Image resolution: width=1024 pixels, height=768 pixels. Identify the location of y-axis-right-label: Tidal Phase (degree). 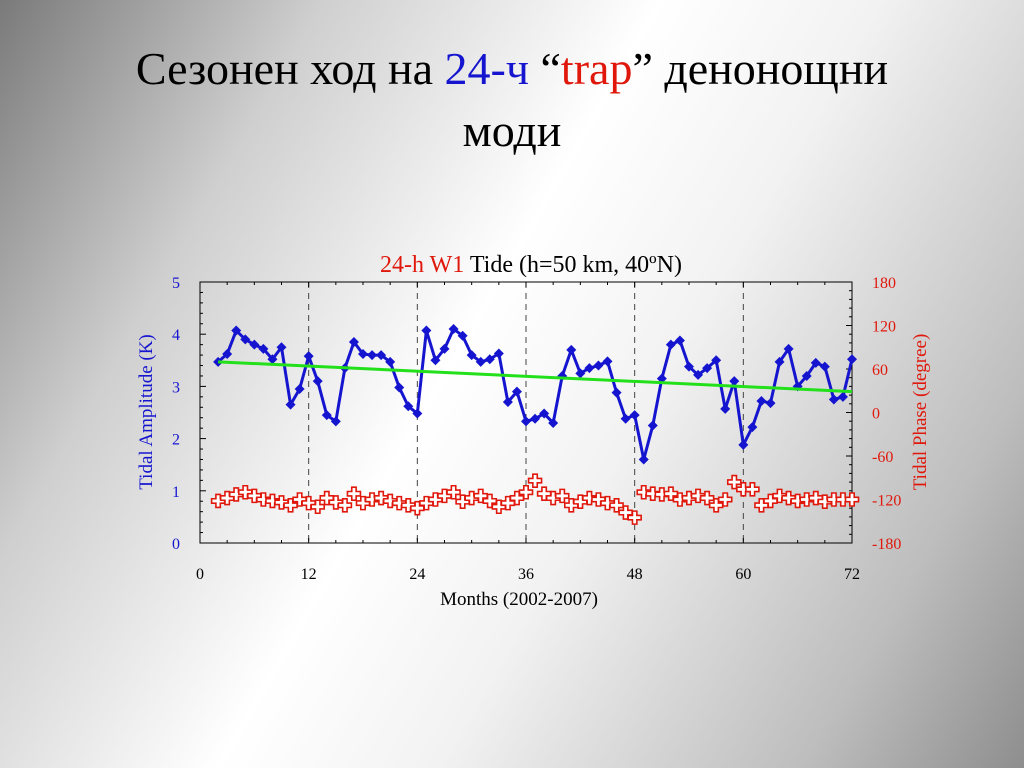
(920, 412).